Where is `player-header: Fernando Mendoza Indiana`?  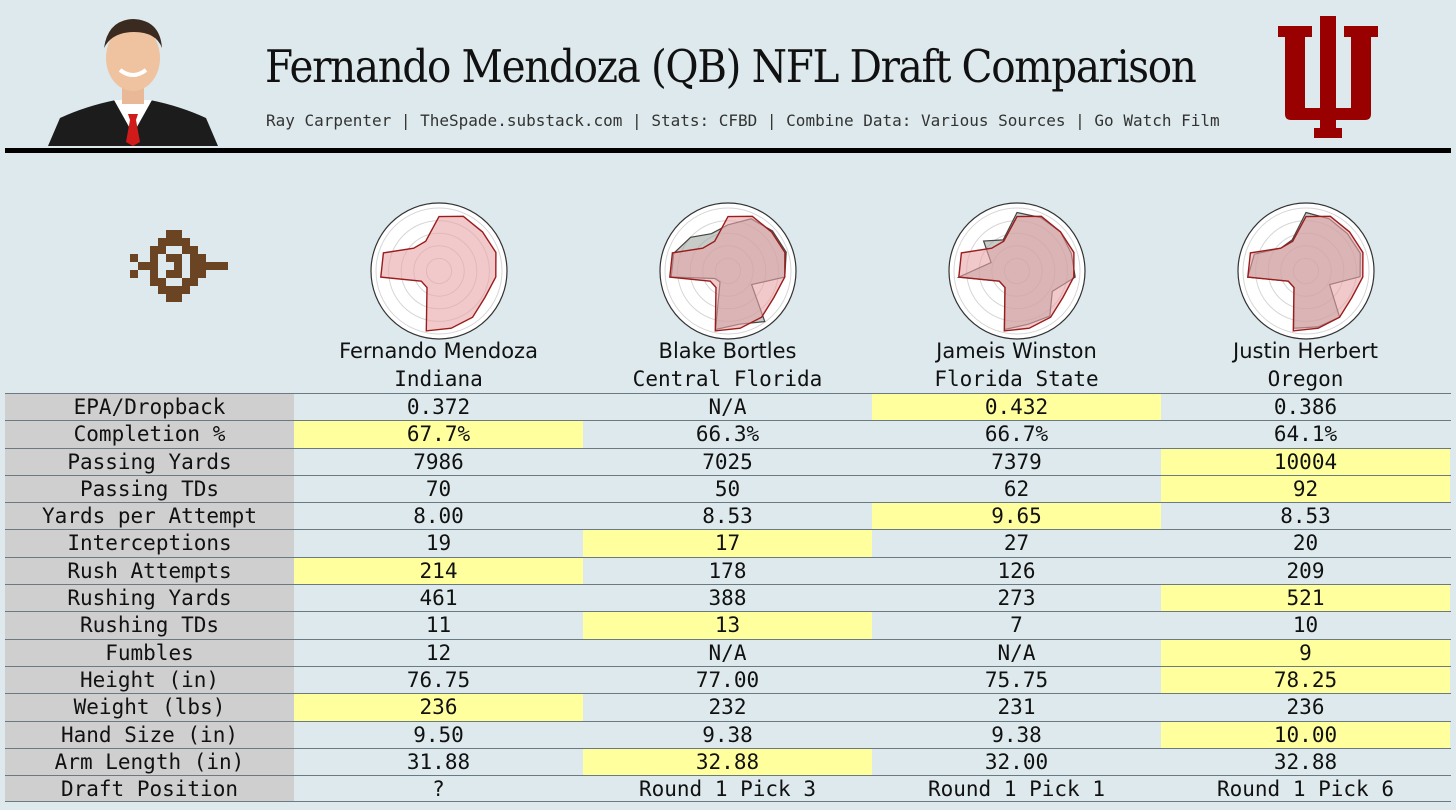 player-header: Fernando Mendoza Indiana is located at coordinates (438, 365).